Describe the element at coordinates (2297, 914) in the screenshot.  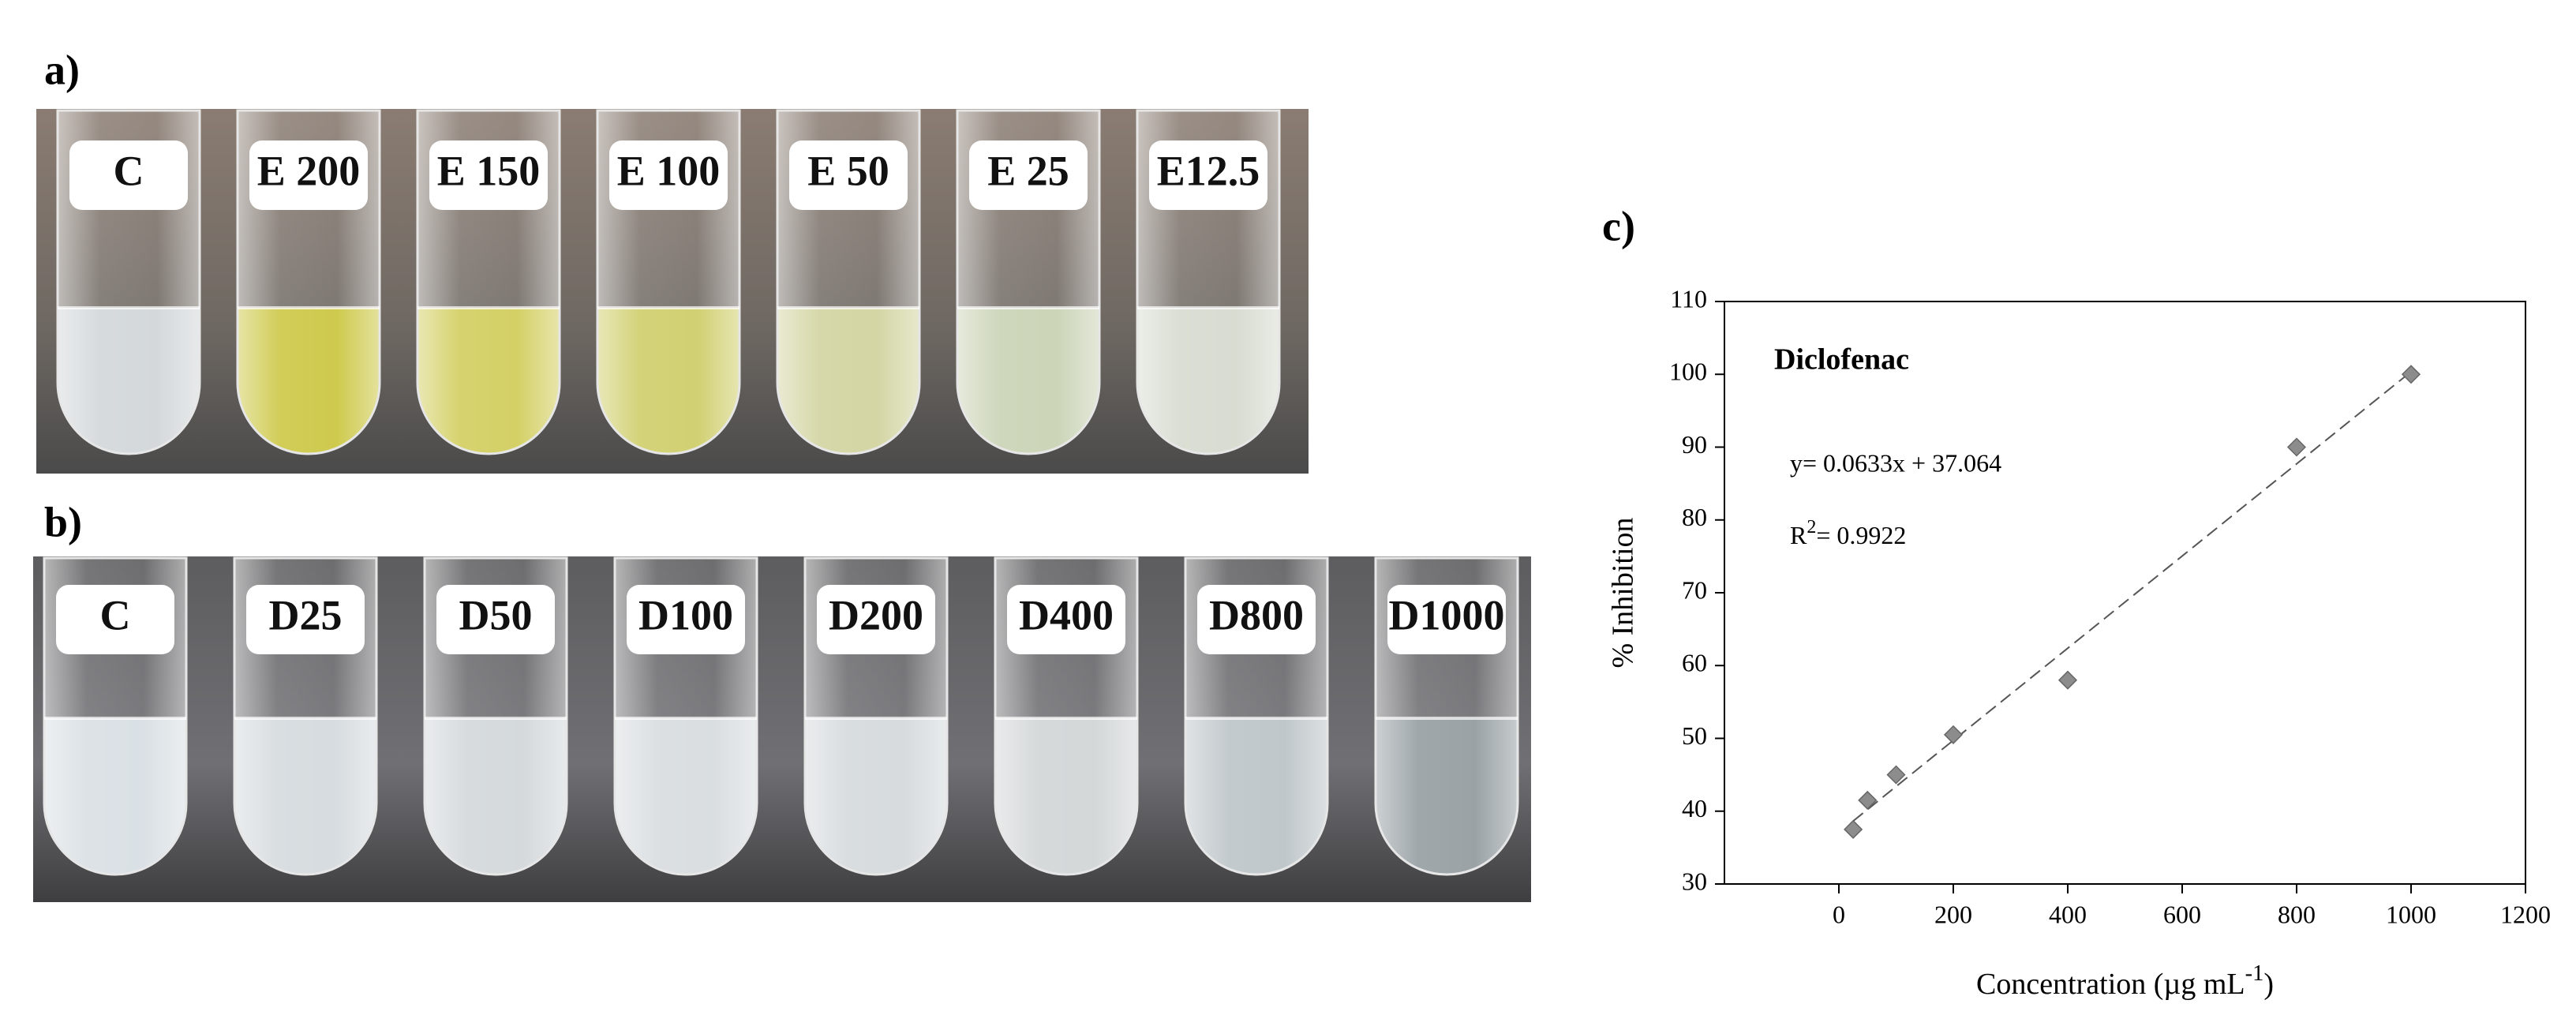
I see `x-tick-label: 800` at that location.